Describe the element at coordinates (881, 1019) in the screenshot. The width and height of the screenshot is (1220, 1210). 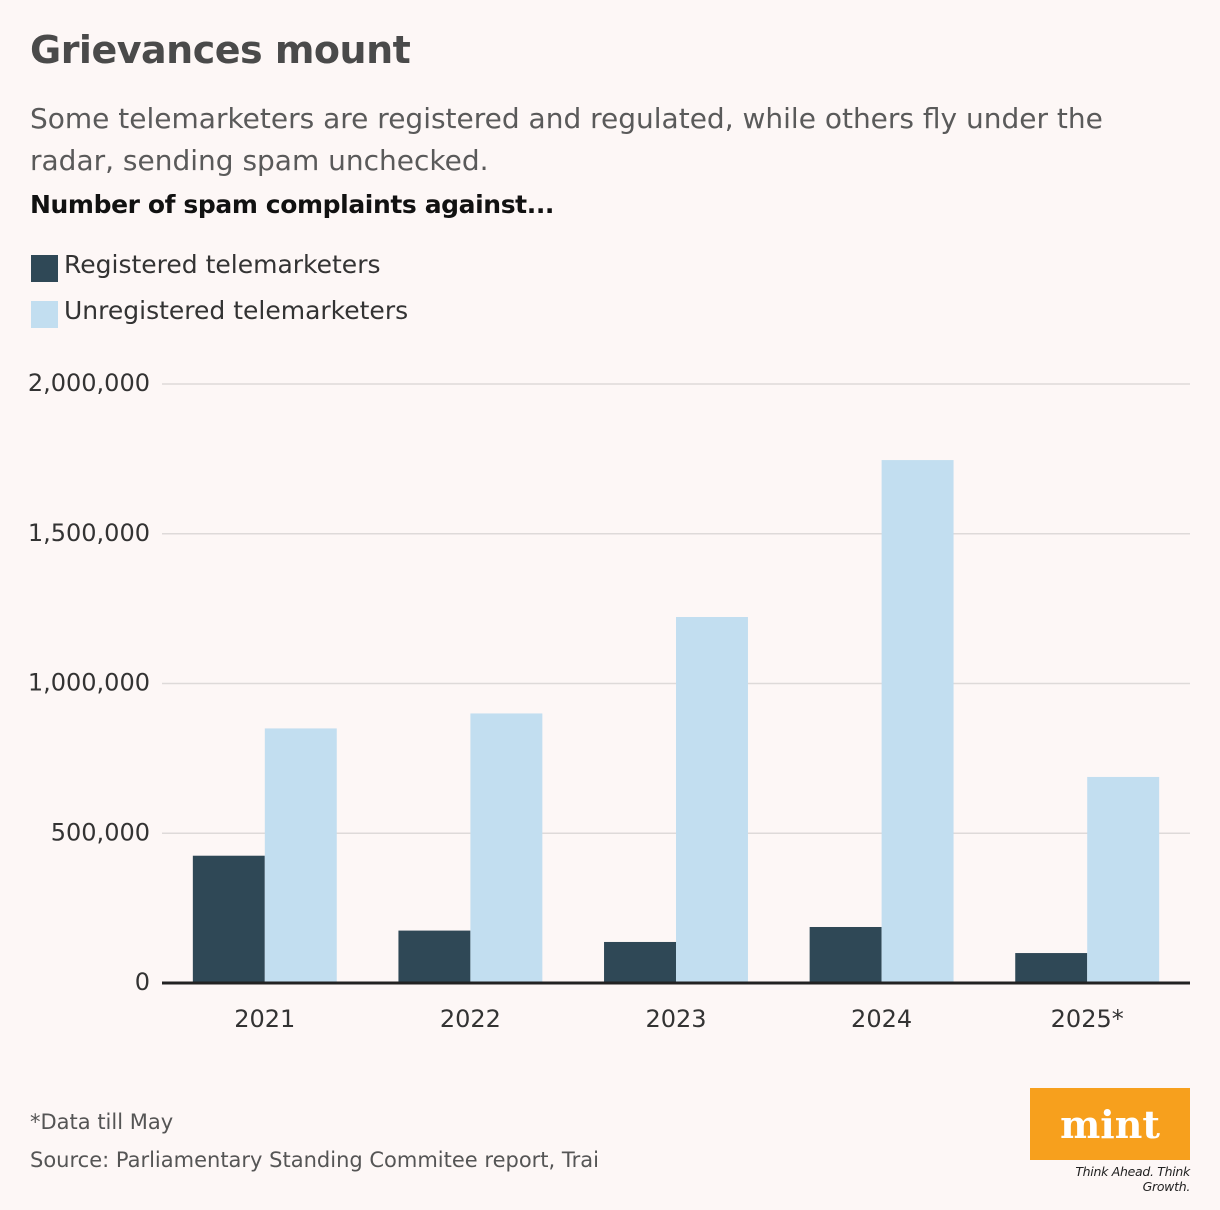
I see `x-tick-label: 2024` at that location.